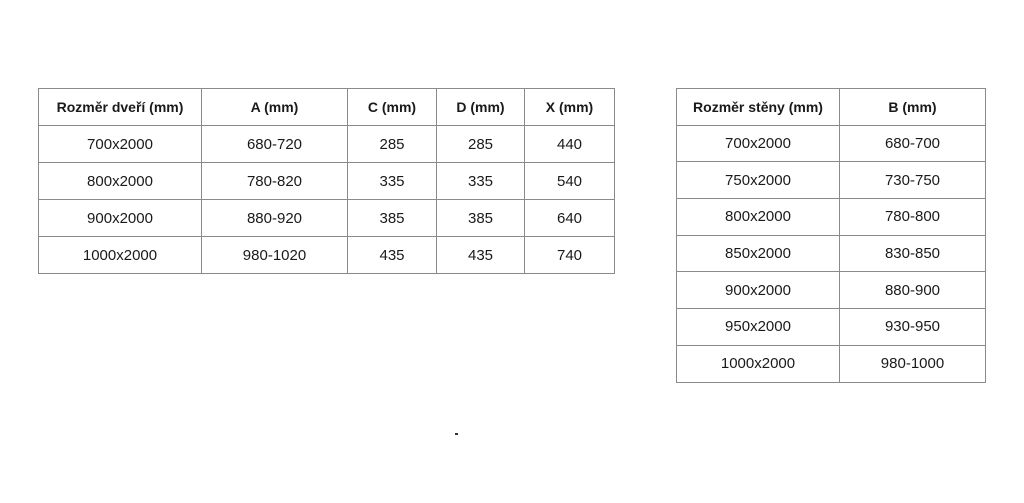 The width and height of the screenshot is (1024, 503). What do you see at coordinates (569, 255) in the screenshot?
I see `table-cell: 740` at bounding box center [569, 255].